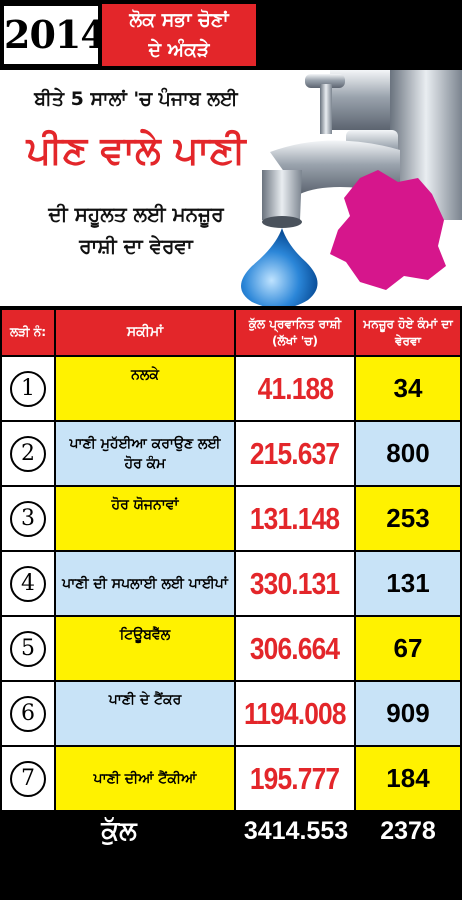  I want to click on row-sno-cell: 3, so click(28, 518).